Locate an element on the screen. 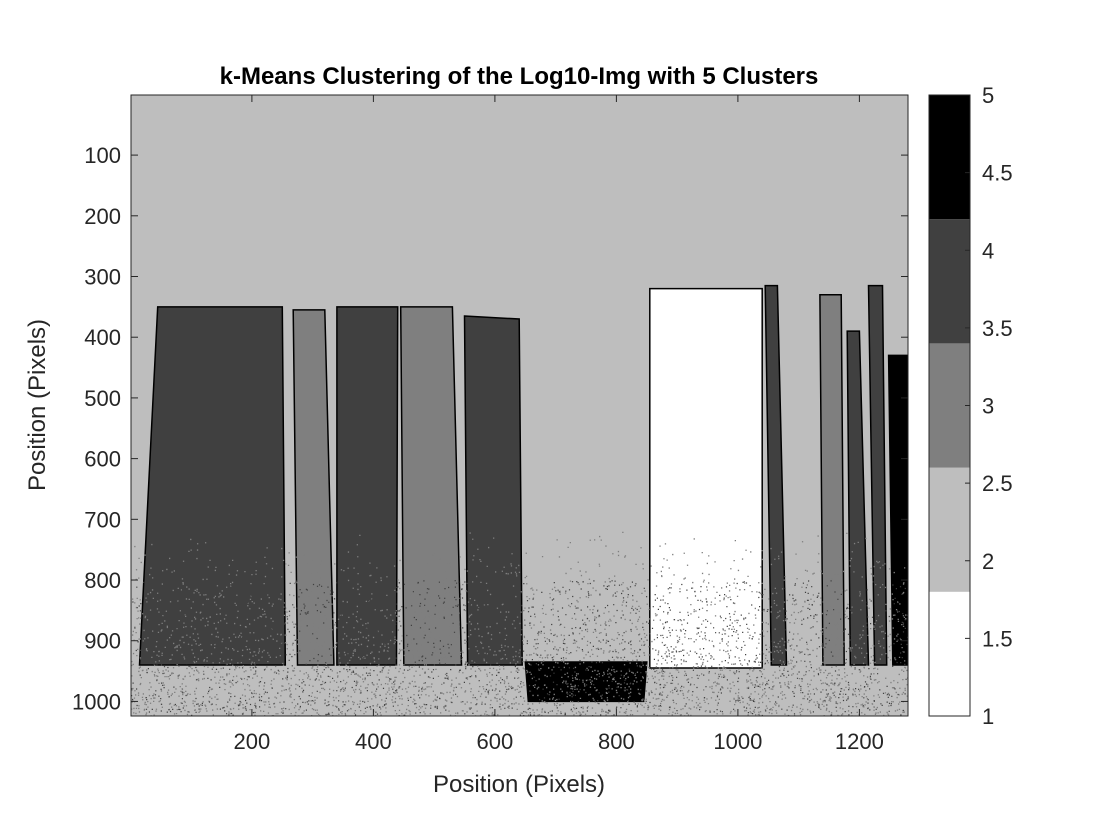 The width and height of the screenshot is (1120, 840). colorbar-tick-label: 3.5 is located at coordinates (997, 328).